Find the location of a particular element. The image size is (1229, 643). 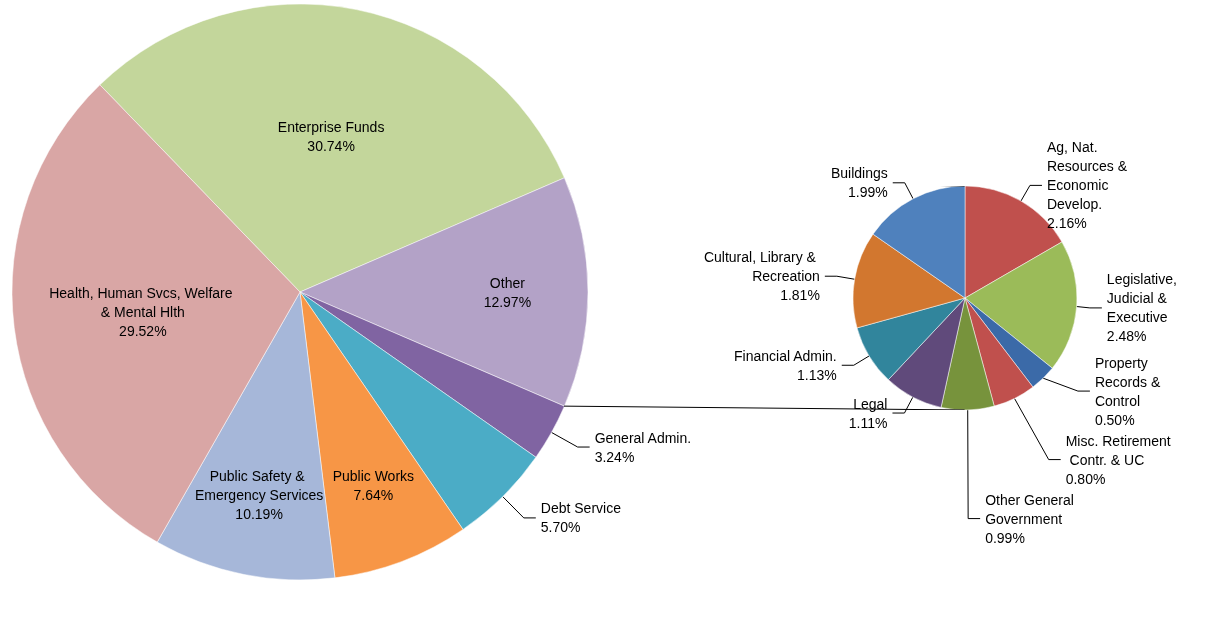

data-label: 2.16% is located at coordinates (1066, 223).